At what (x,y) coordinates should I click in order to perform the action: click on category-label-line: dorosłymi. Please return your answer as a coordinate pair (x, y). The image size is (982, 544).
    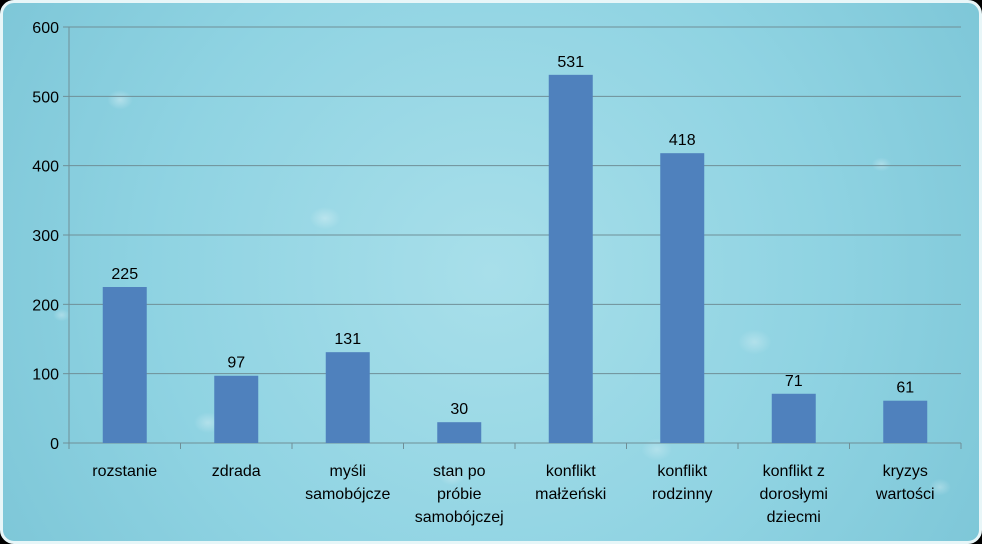
    Looking at the image, I should click on (794, 494).